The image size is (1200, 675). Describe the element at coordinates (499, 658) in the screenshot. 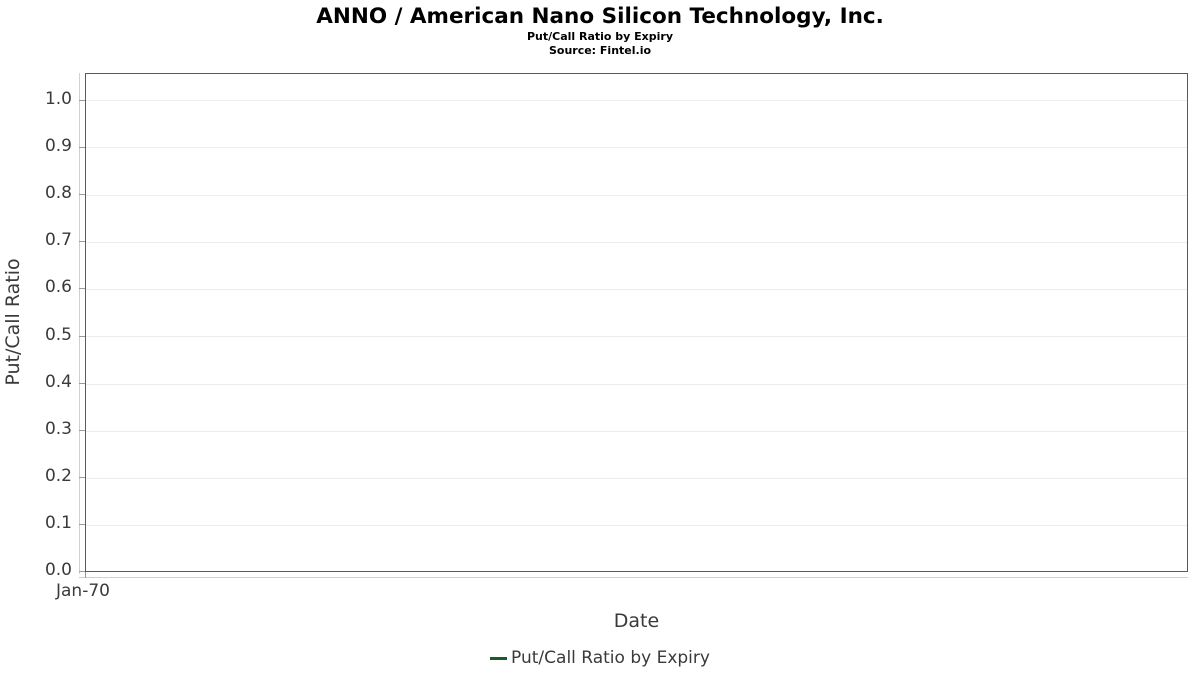

I see `legend-line-icon` at that location.